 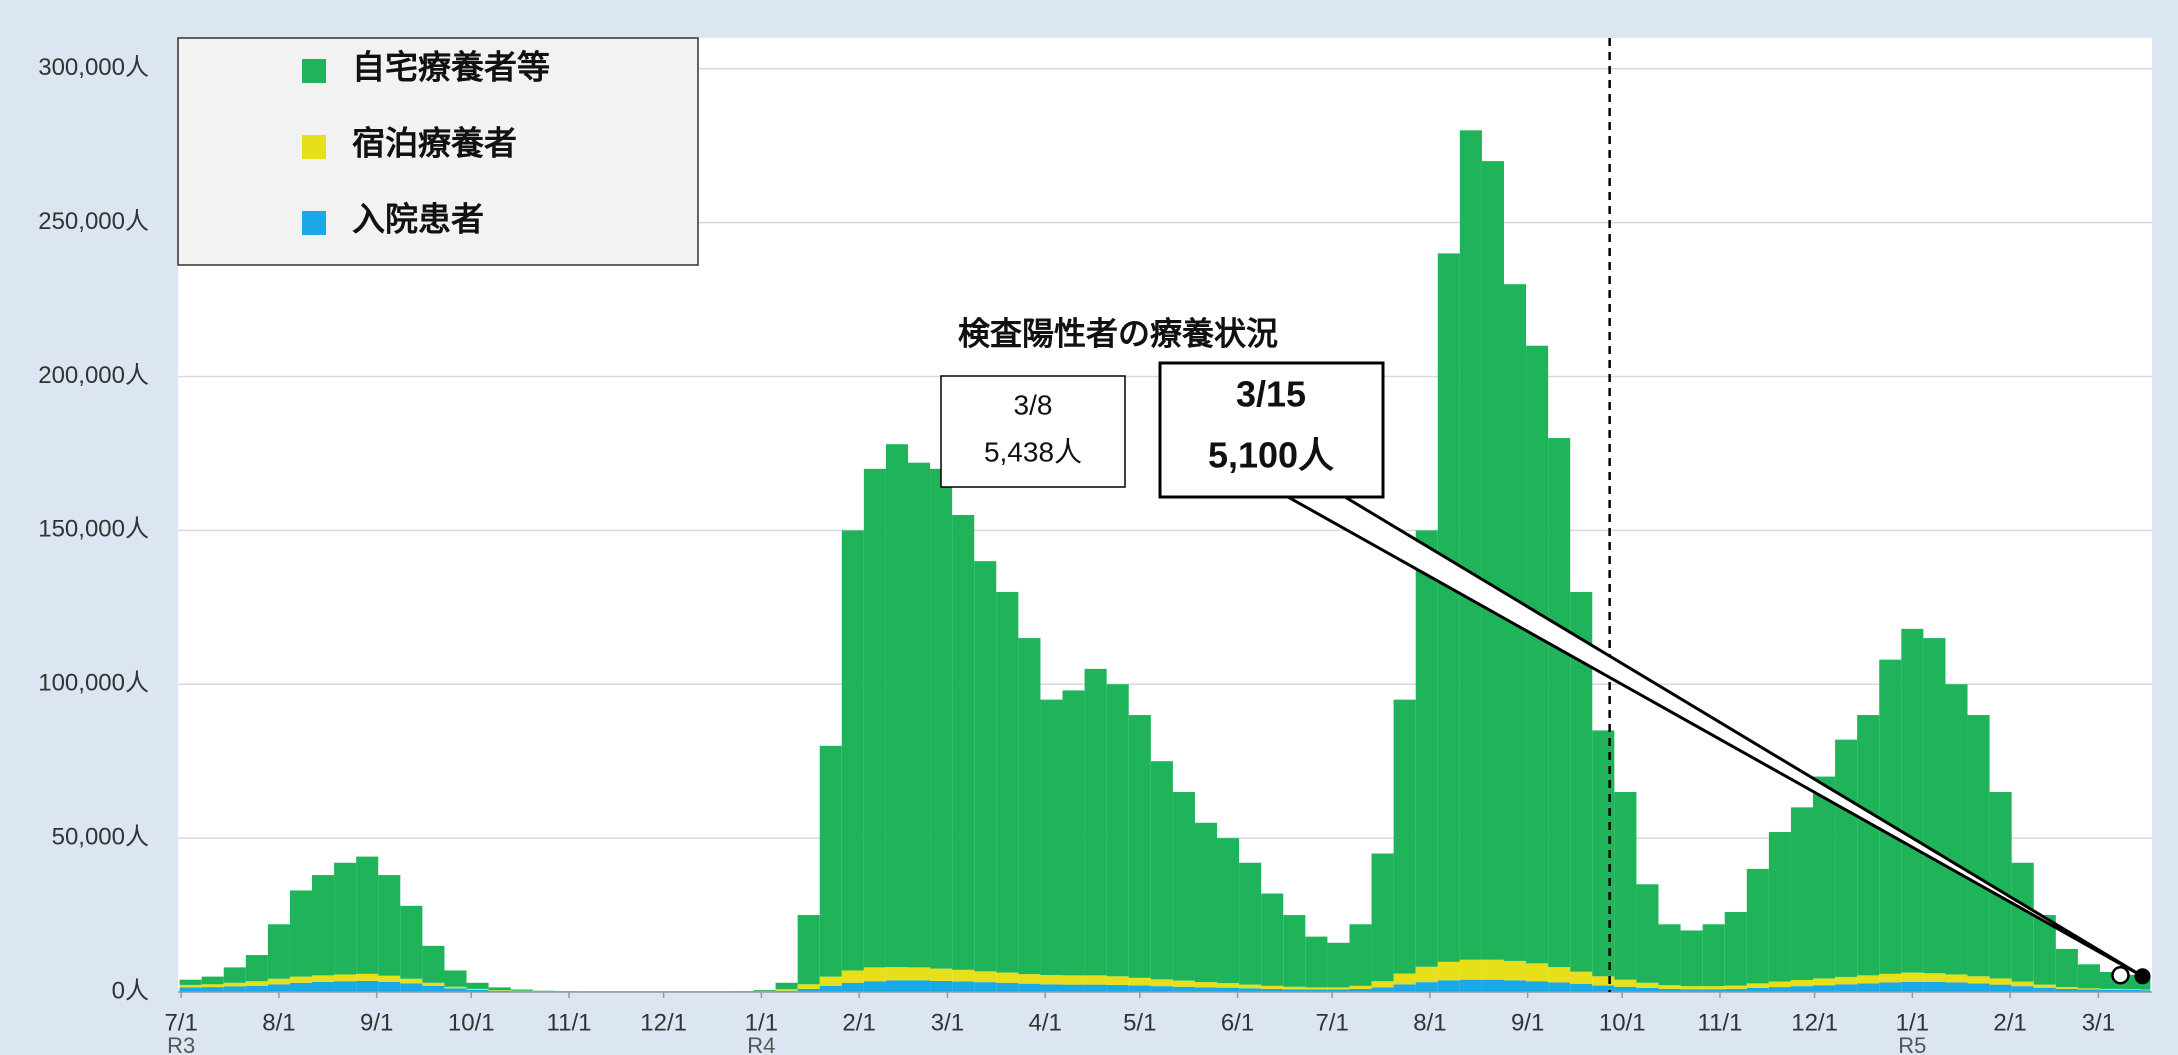 I want to click on legend-label: 自宅療養者等, so click(x=451, y=67).